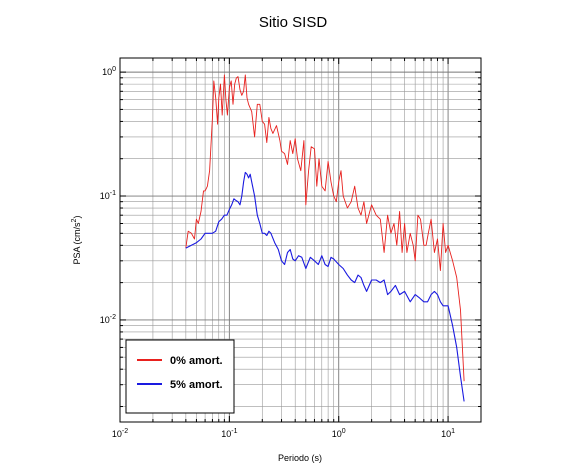 The width and height of the screenshot is (586, 475). I want to click on y-tick-label: 10⁻², so click(108, 319).